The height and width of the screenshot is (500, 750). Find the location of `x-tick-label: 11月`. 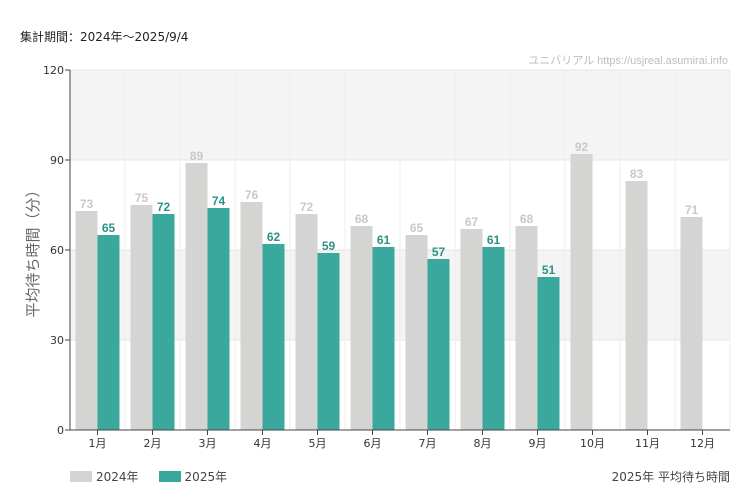

x-tick-label: 11月 is located at coordinates (647, 443).